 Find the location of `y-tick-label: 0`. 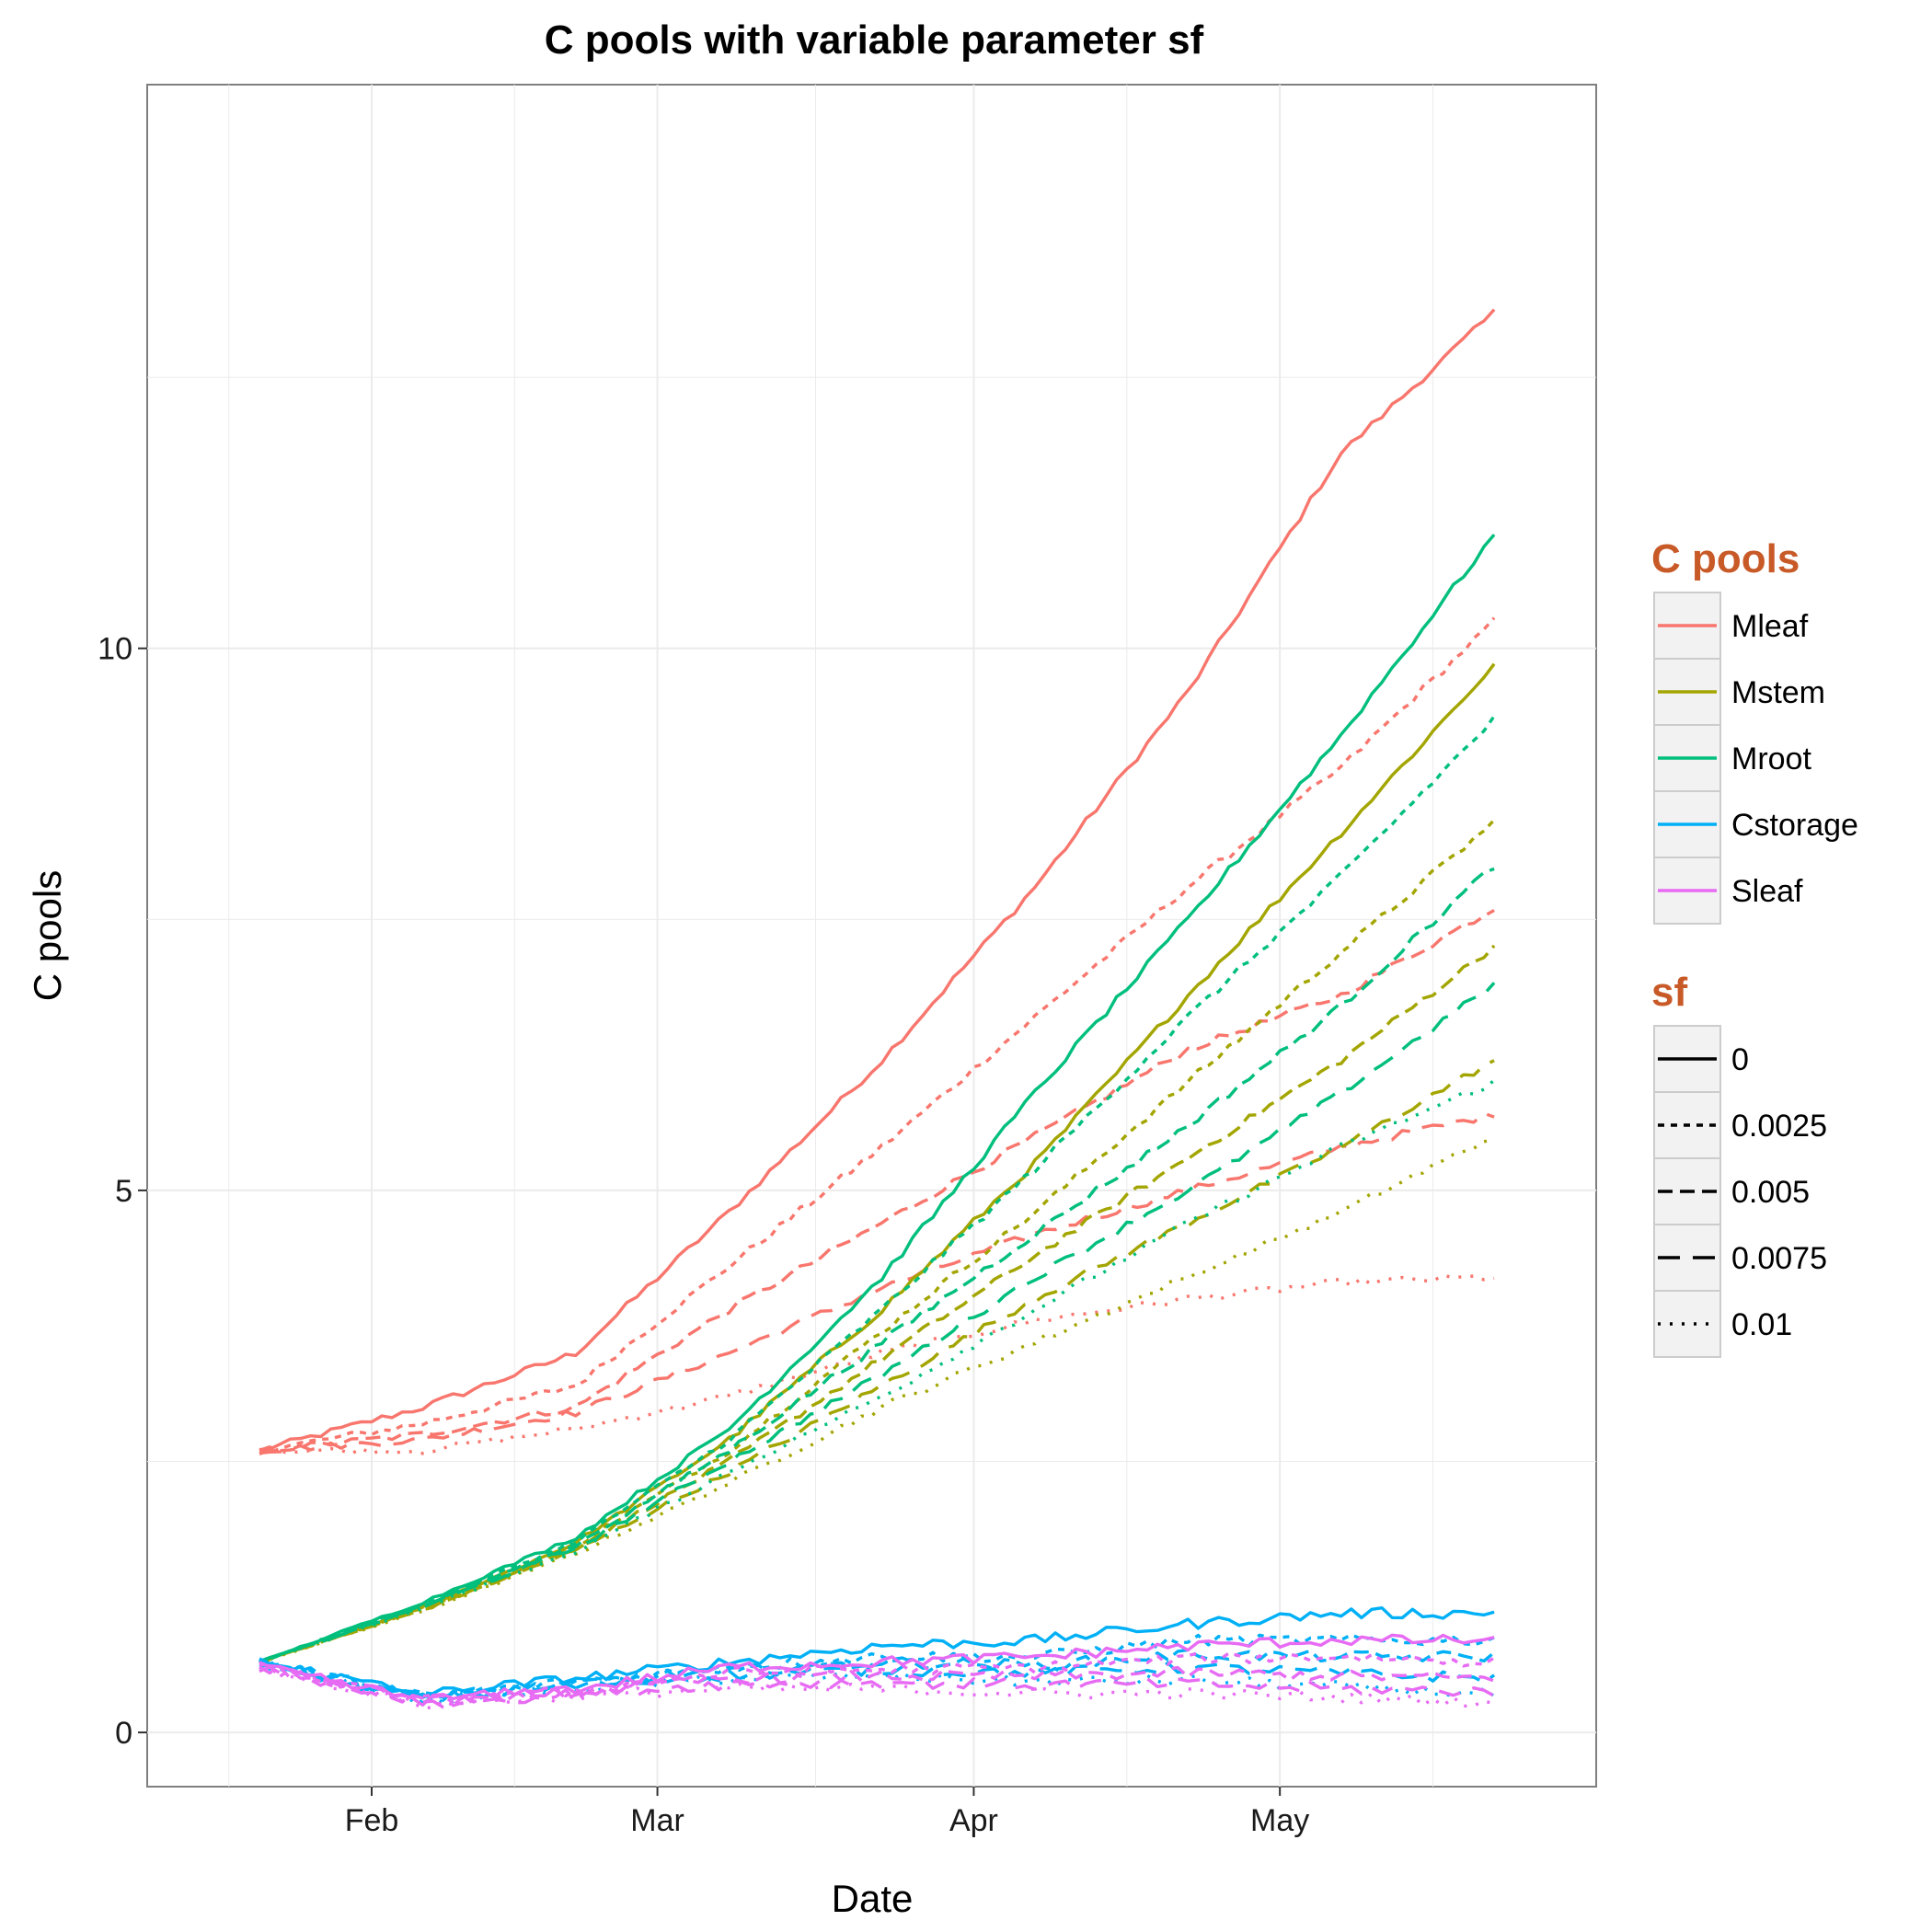

y-tick-label: 0 is located at coordinates (123, 1733).